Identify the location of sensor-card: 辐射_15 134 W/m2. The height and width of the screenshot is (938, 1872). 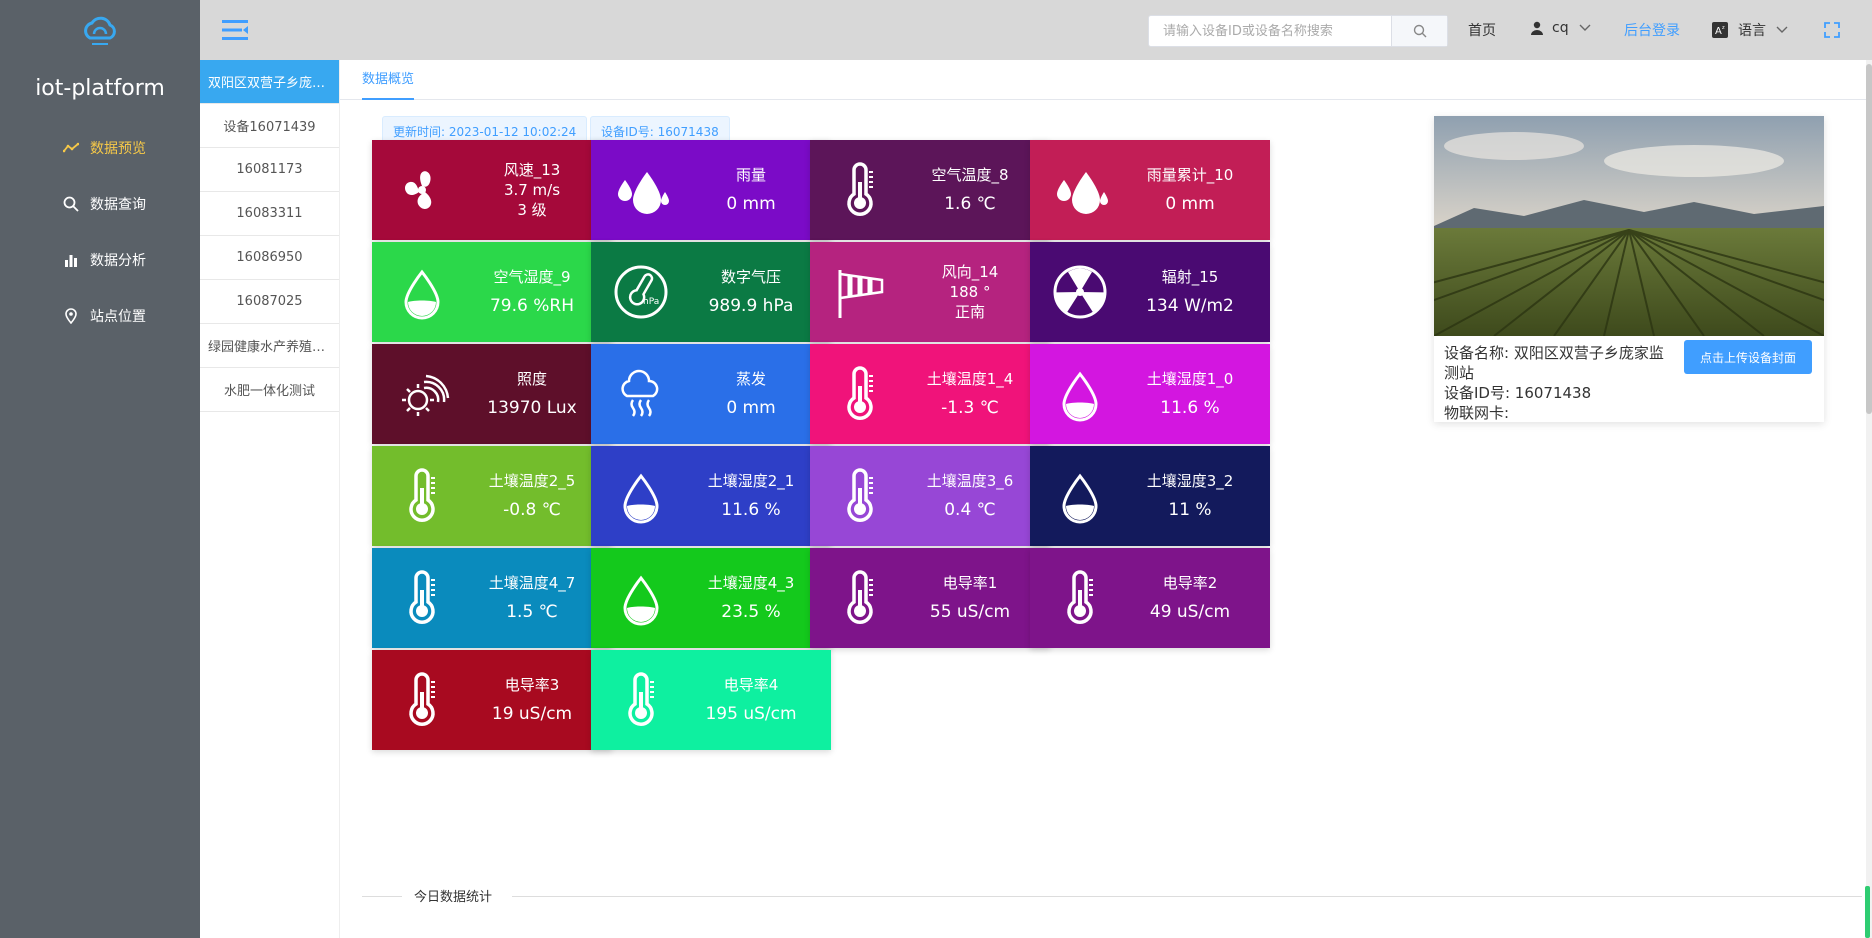
(1150, 292).